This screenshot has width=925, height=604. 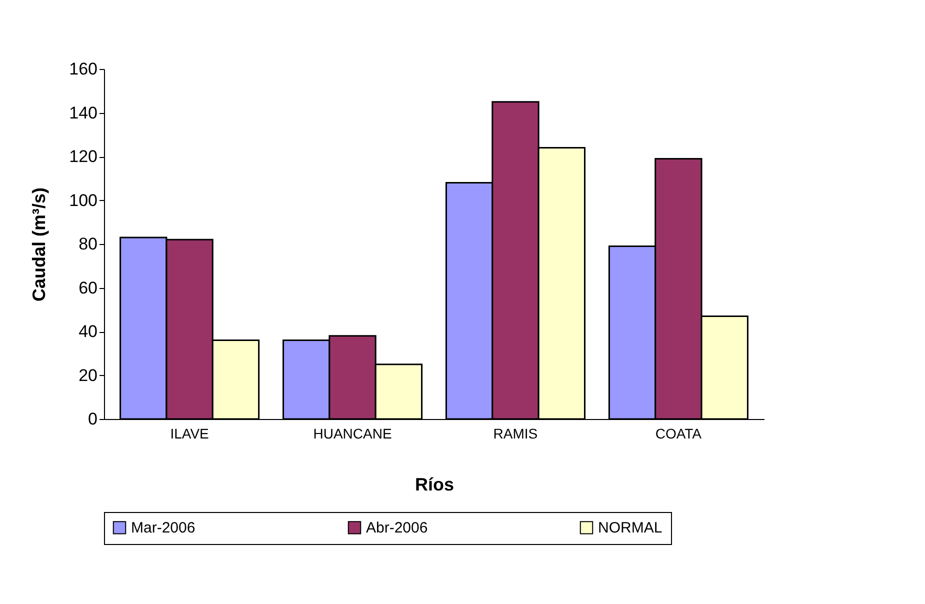 What do you see at coordinates (88, 375) in the screenshot?
I see `y-tick-label: 20` at bounding box center [88, 375].